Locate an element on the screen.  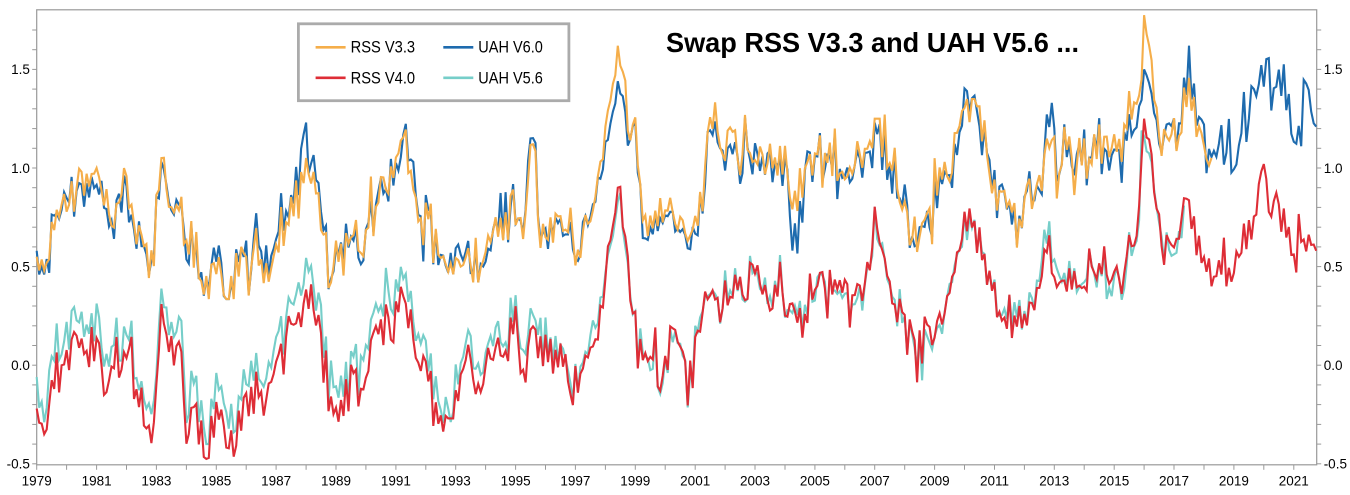
svg-text: 1995 is located at coordinates (516, 481).